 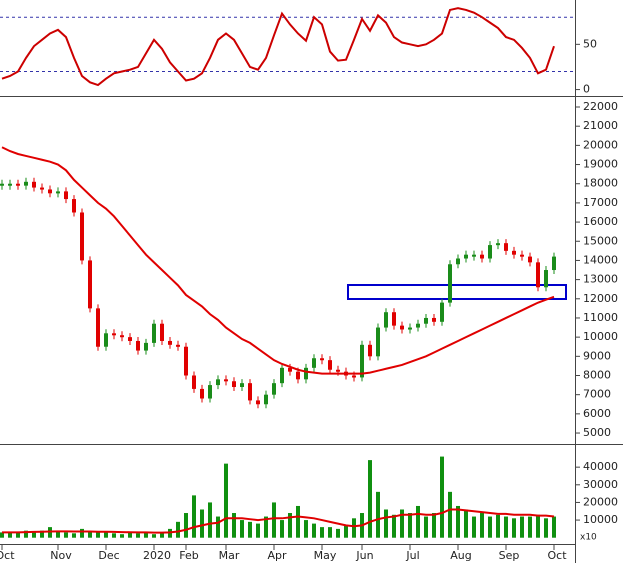 What do you see at coordinates (597, 413) in the screenshot?
I see `y-tick-label: 6000` at bounding box center [597, 413].